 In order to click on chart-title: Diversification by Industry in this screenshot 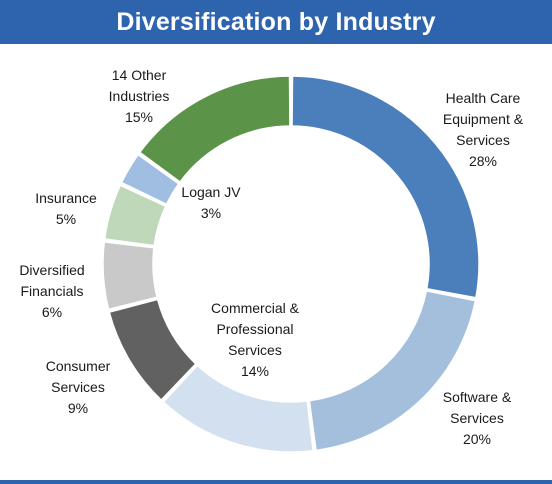, I will do `click(276, 21)`.